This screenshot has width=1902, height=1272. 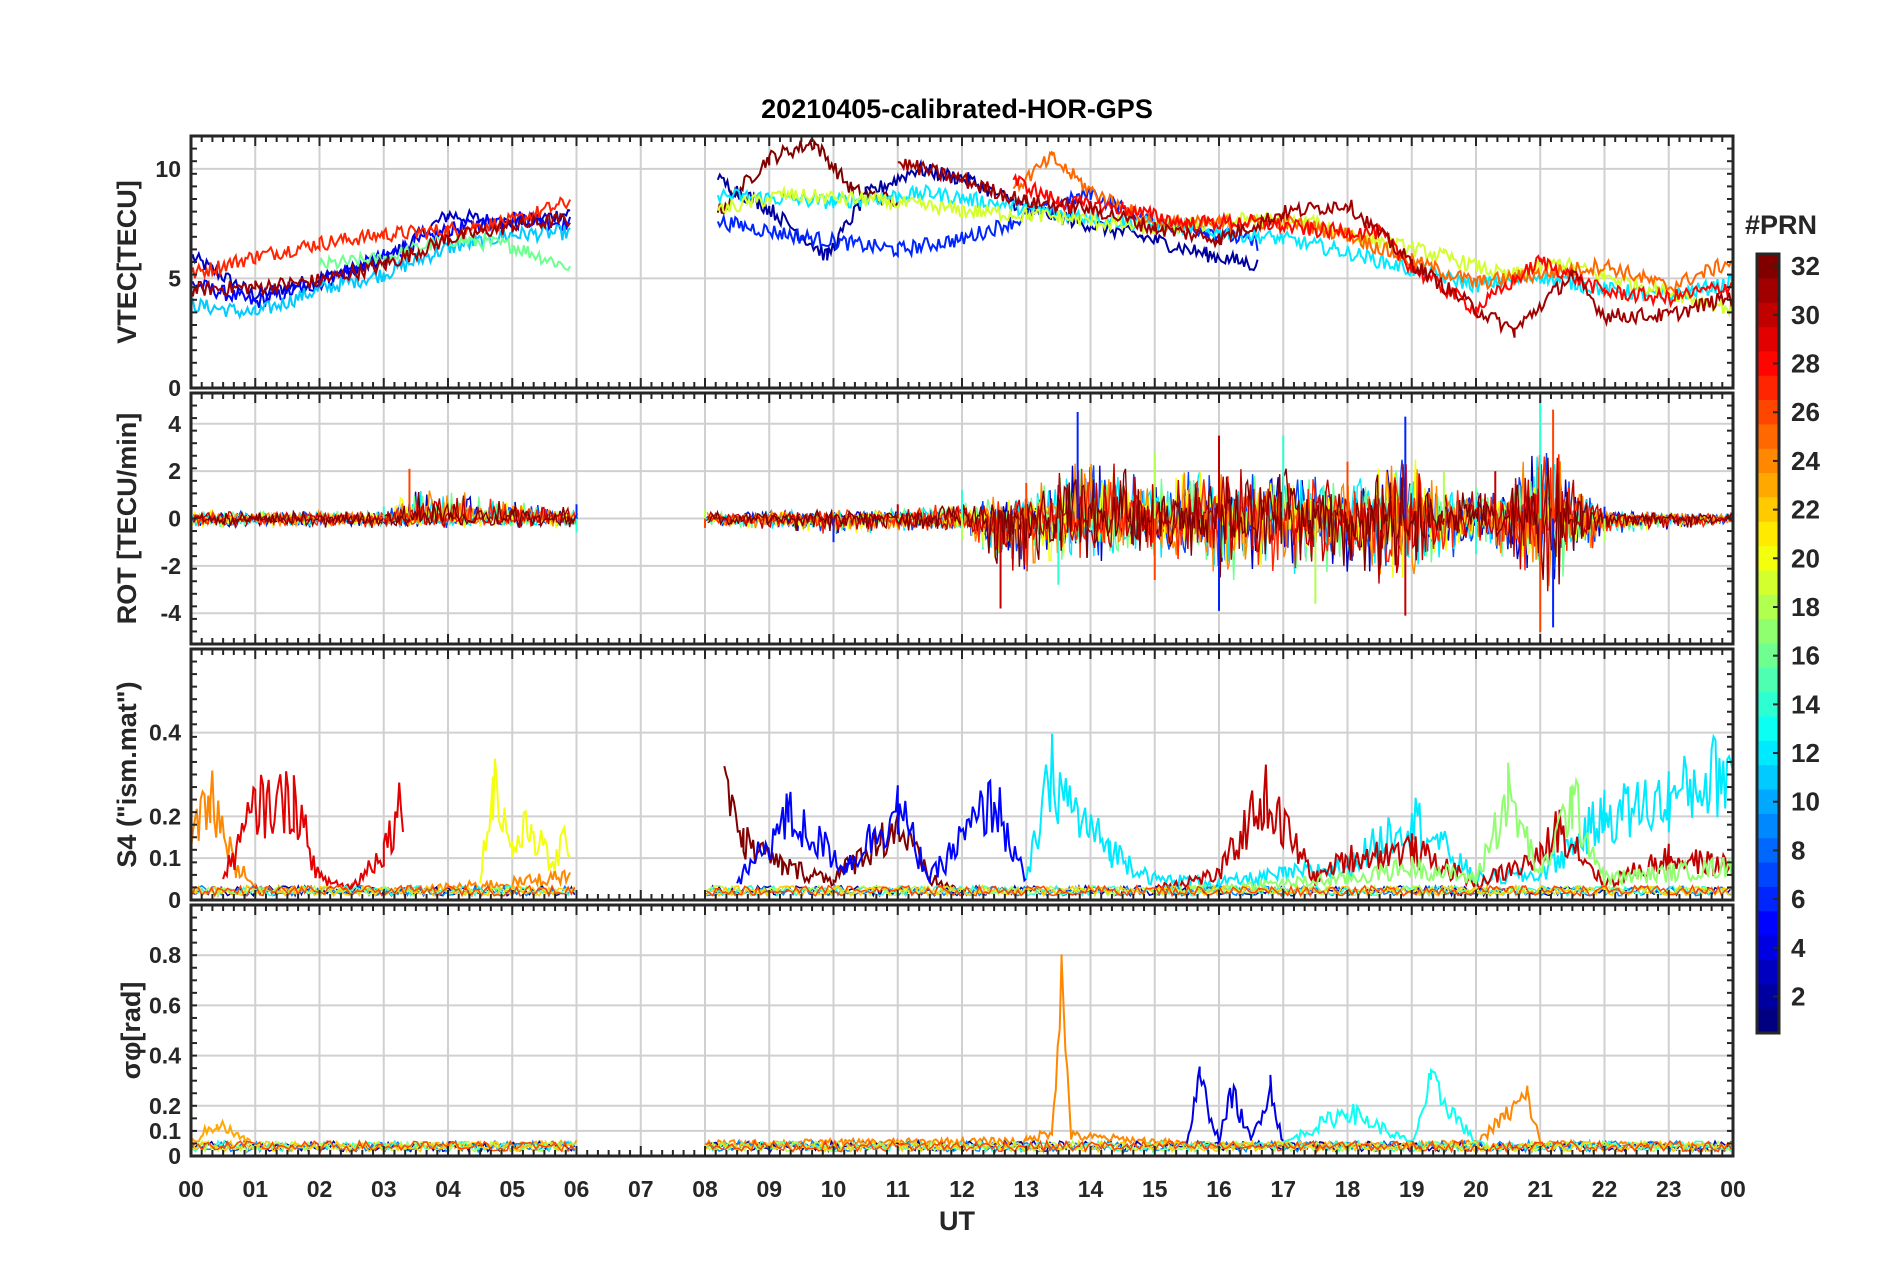 I want to click on x-tick-label: 20, so click(x=1476, y=1189).